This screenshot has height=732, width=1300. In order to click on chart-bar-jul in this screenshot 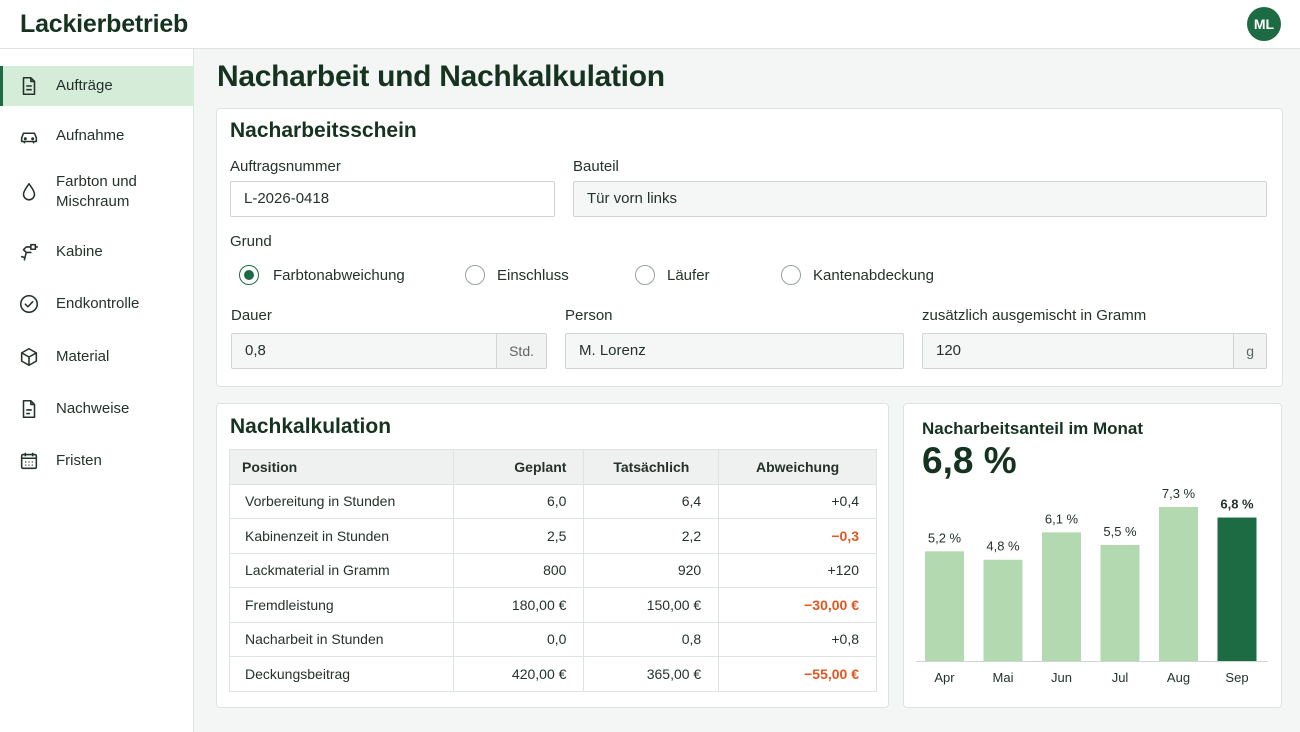, I will do `click(1120, 602)`.